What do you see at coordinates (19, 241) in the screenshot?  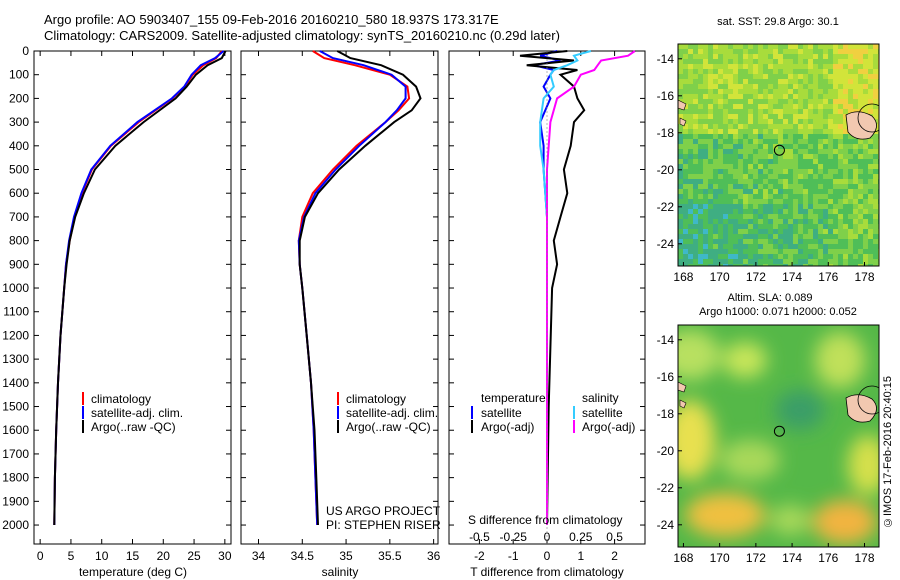 I see `depth-tick-label: 800` at bounding box center [19, 241].